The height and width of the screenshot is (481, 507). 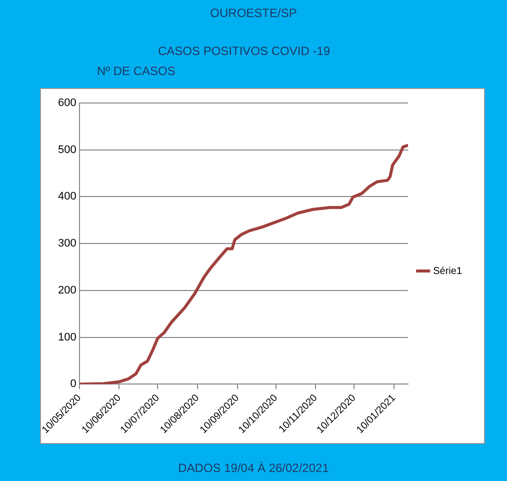 What do you see at coordinates (136, 71) in the screenshot?
I see `y-axis-title: Nº DE CASOS` at bounding box center [136, 71].